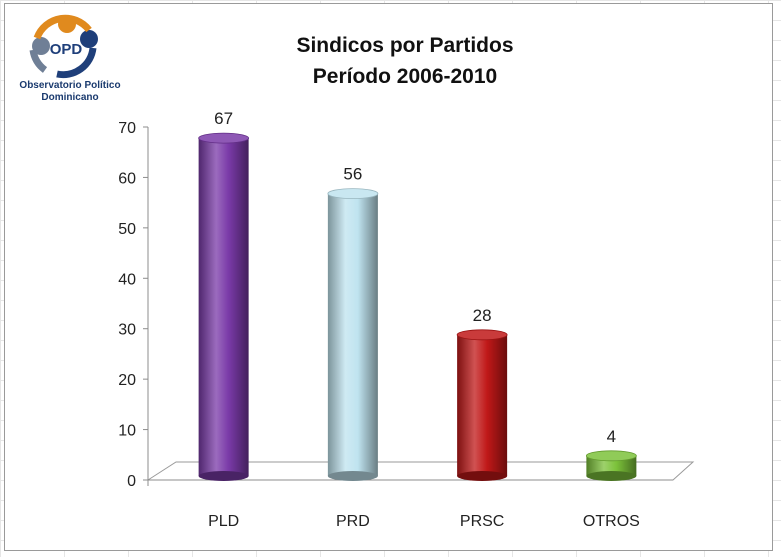  What do you see at coordinates (223, 476) in the screenshot?
I see `bar-base-pld` at bounding box center [223, 476].